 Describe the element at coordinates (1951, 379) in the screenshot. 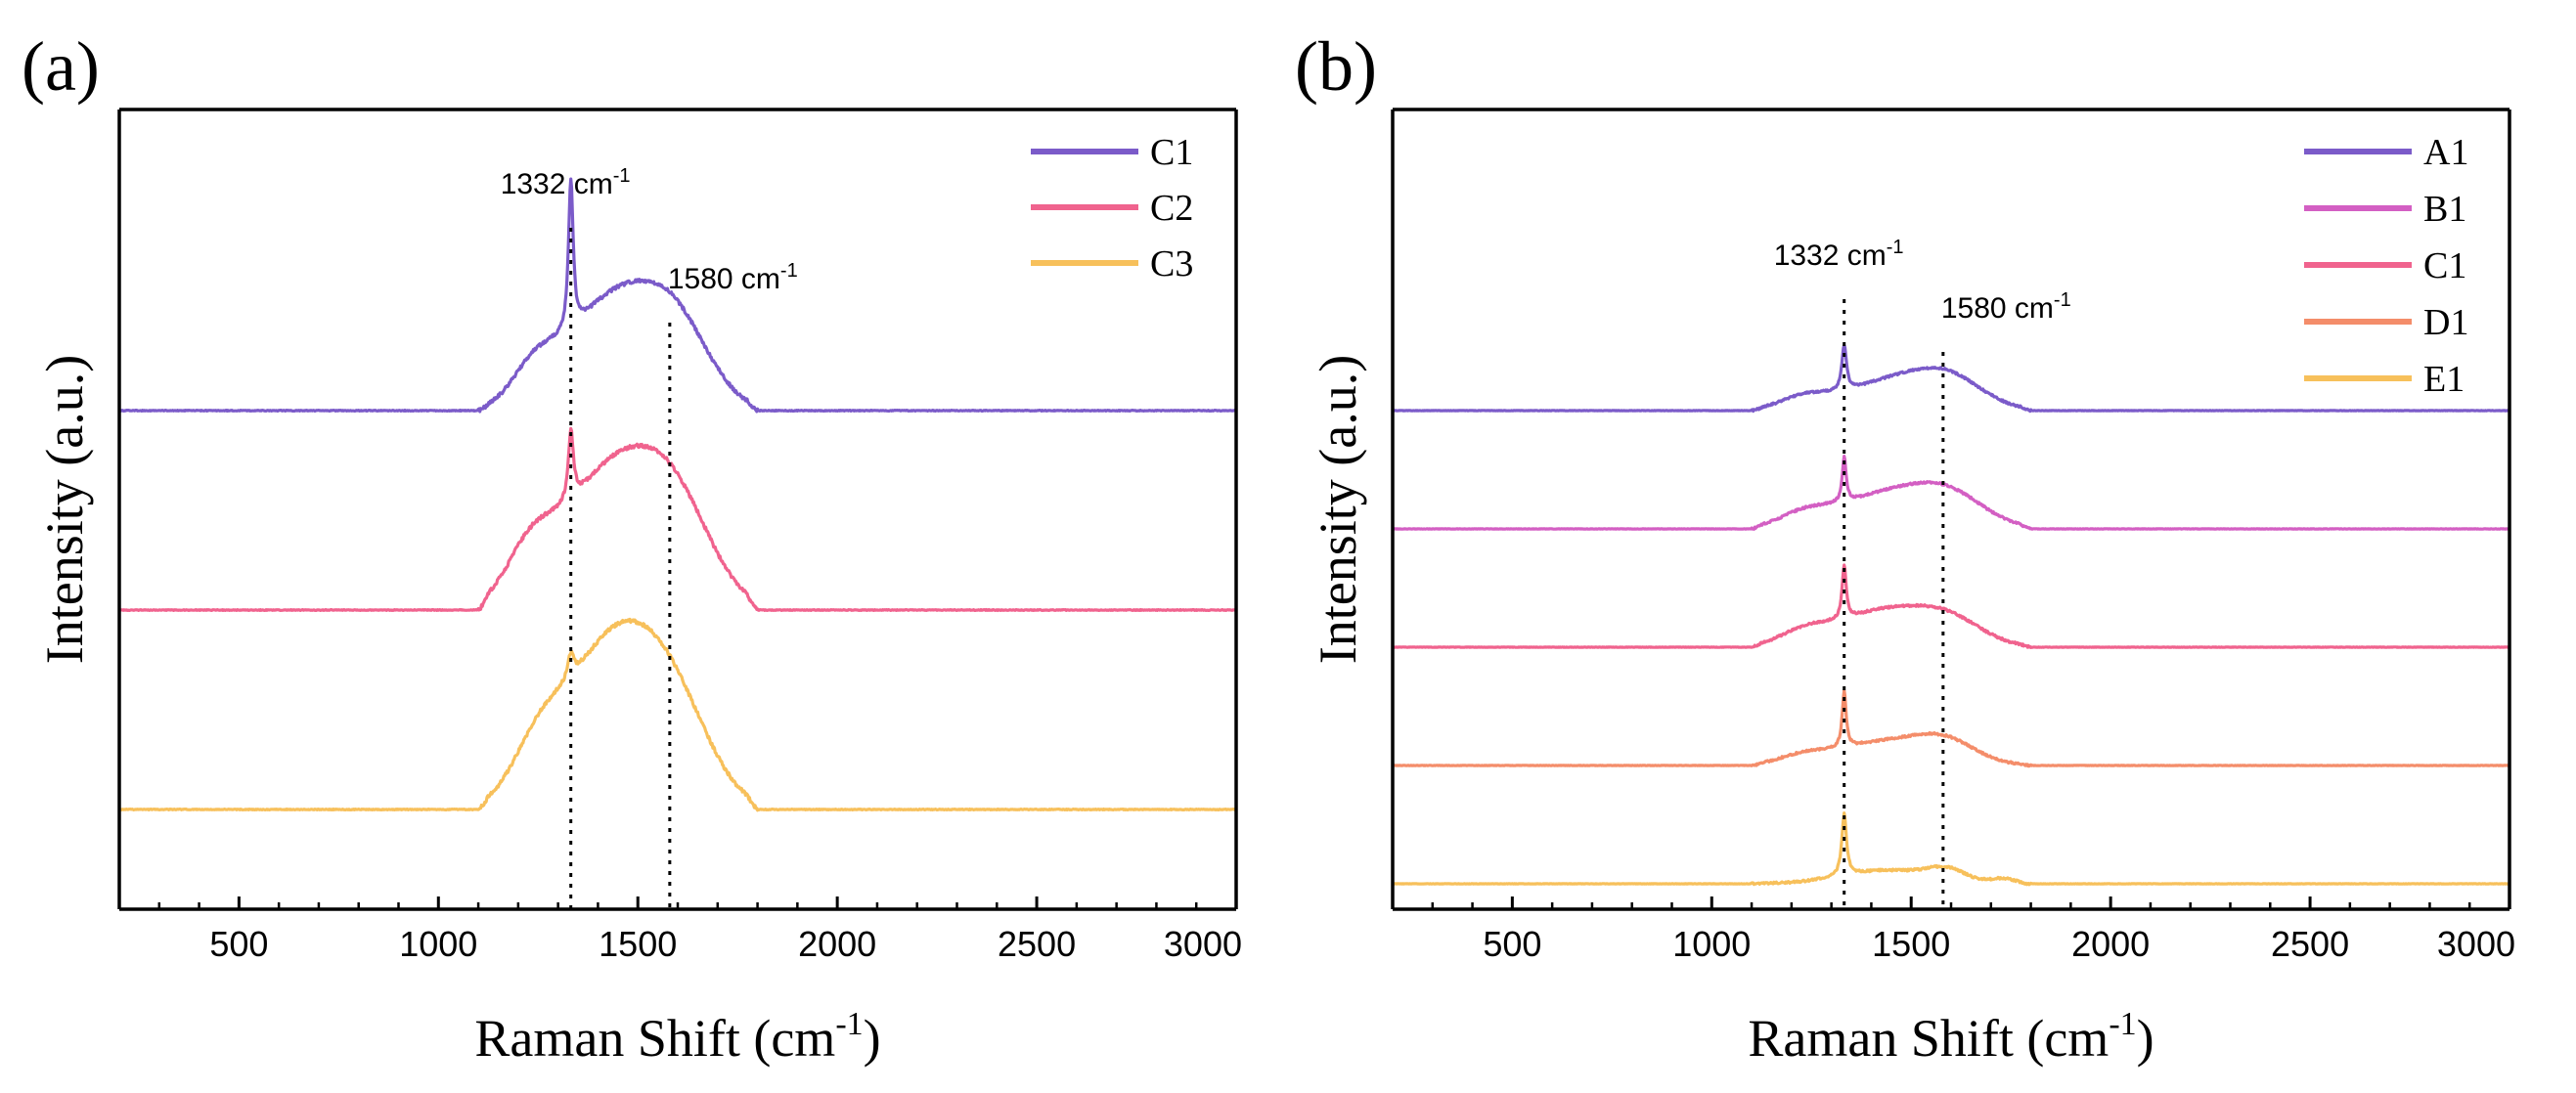

I see `series-line-A1` at that location.